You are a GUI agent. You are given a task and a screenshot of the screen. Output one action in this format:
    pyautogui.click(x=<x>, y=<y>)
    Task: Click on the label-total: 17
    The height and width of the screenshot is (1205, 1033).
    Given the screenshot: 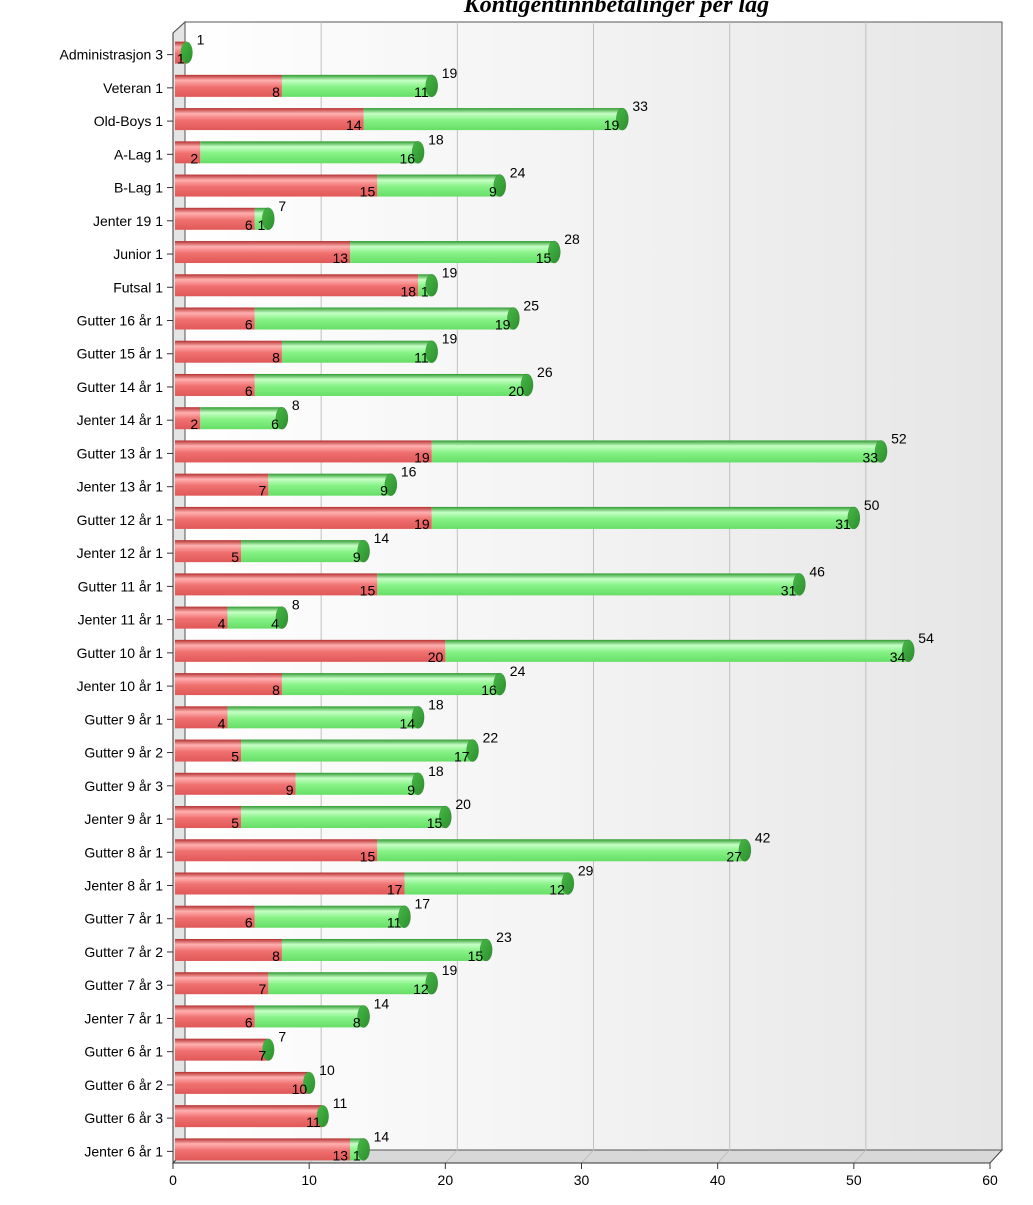 What is the action you would take?
    pyautogui.click(x=422, y=904)
    